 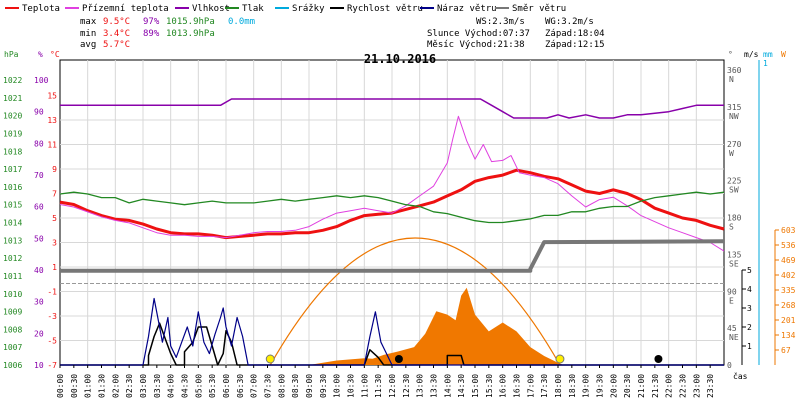 What do you see at coordinates (655, 386) in the screenshot?
I see `axis-x-tick: 21:30` at bounding box center [655, 386].